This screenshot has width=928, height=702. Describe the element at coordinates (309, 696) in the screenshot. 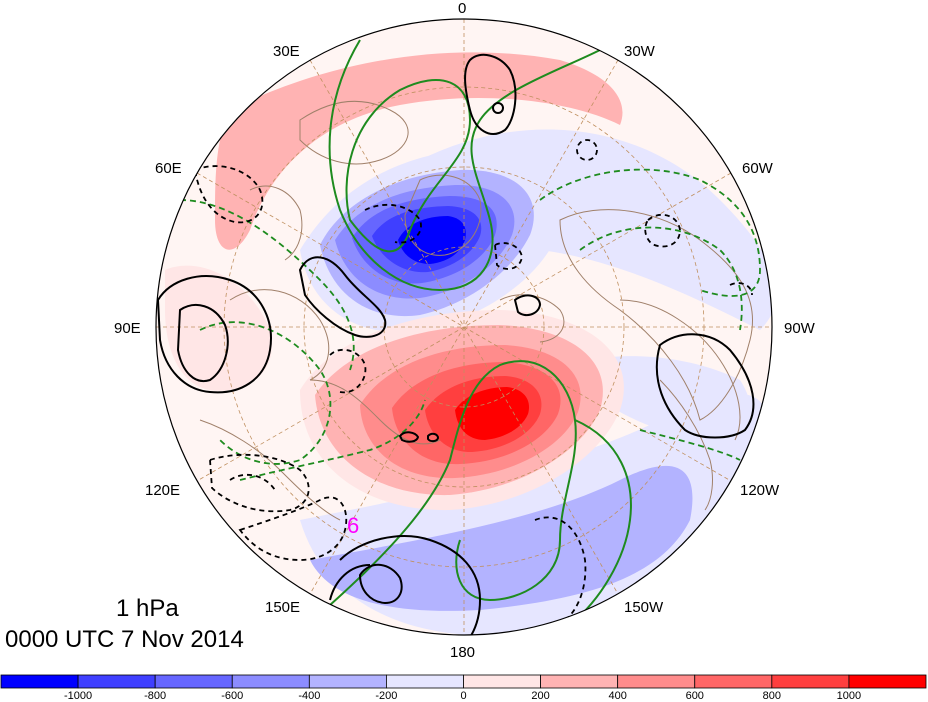

I see `colorbar-tick-label: -400` at that location.